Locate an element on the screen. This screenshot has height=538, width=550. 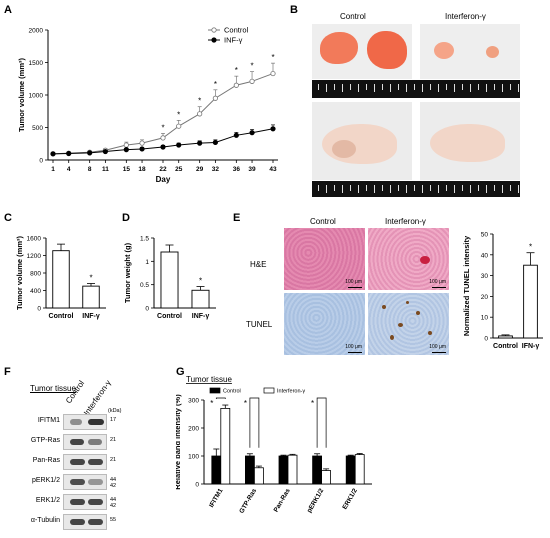
legend-swatch is located at coordinates (269, 390).